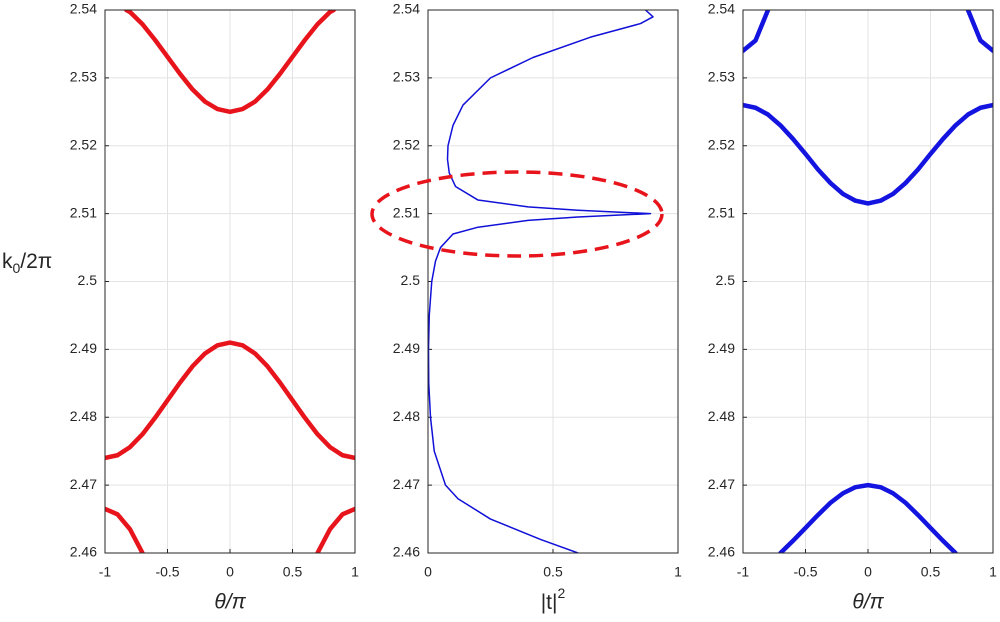 This screenshot has height=622, width=1000. Describe the element at coordinates (549, 602) in the screenshot. I see `x-axis-label-base: |t|` at that location.